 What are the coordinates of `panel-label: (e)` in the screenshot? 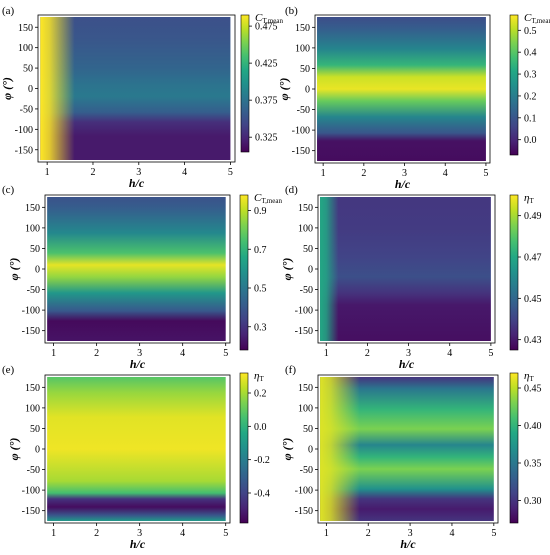 It's located at (8, 370).